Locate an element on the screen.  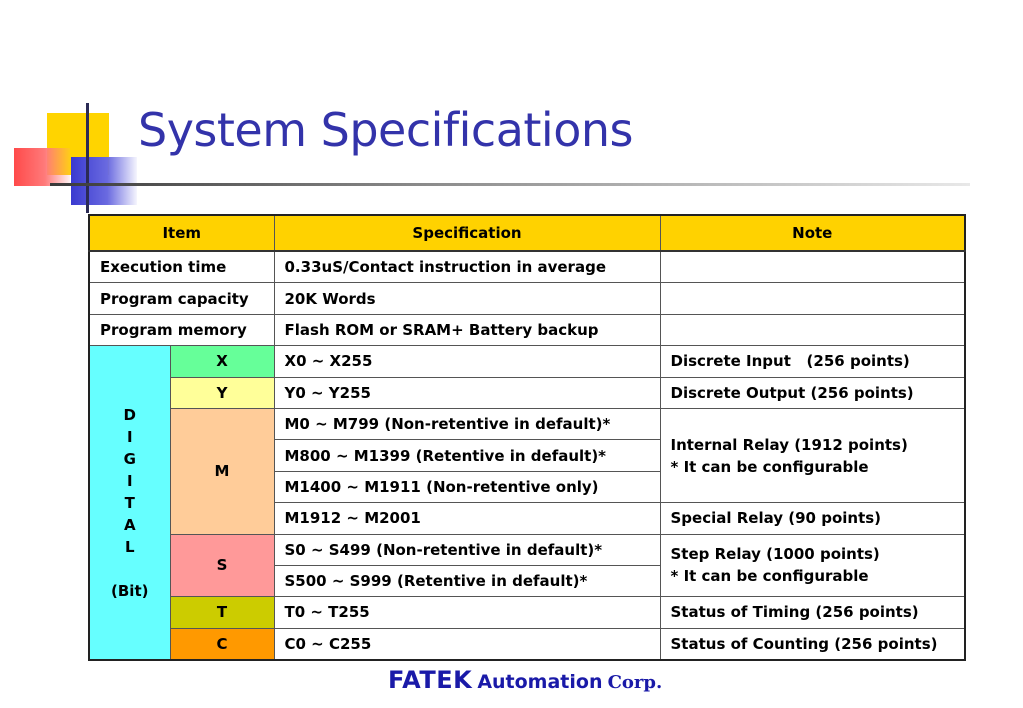
header-note: Note is located at coordinates (812, 233).